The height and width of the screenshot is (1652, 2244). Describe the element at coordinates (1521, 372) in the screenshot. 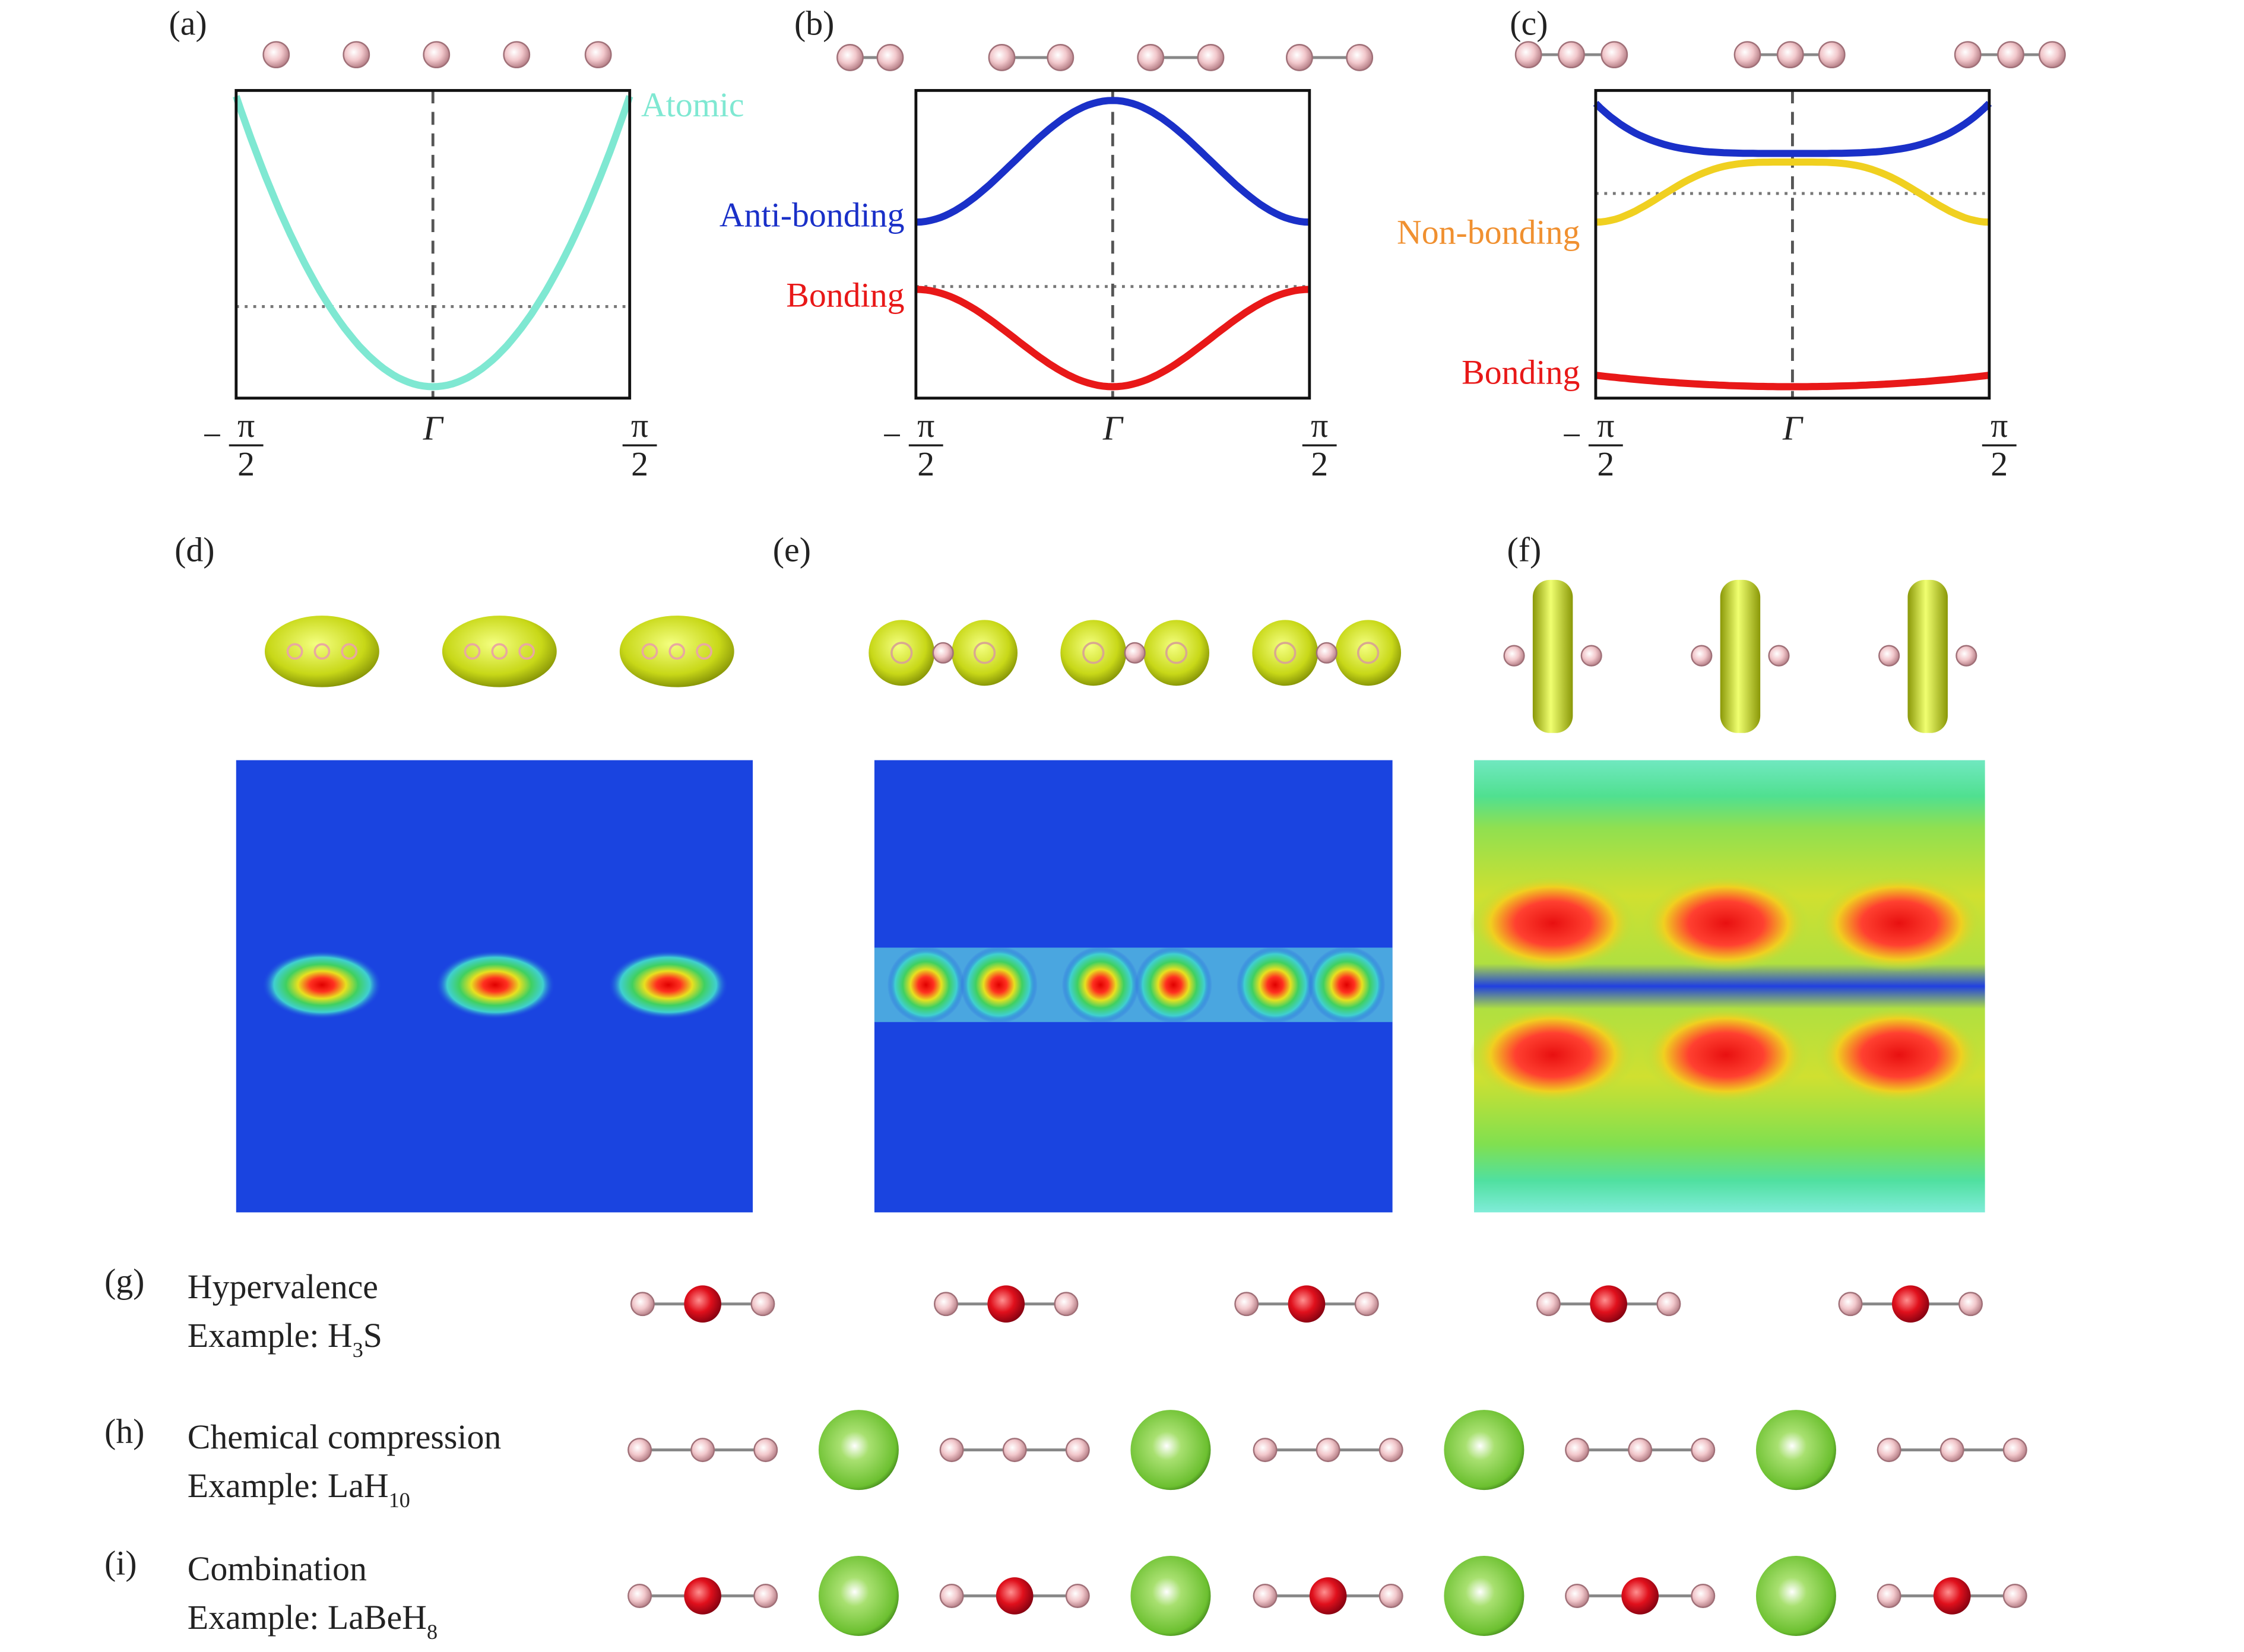

I see `band-label: Bonding` at that location.